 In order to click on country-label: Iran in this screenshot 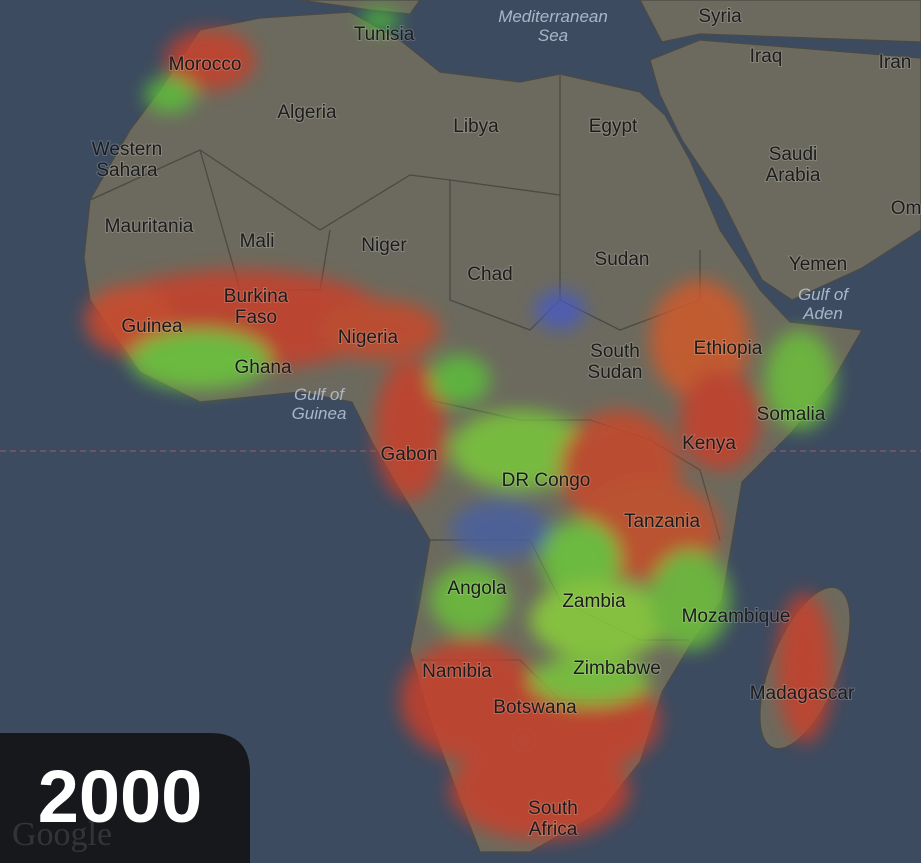, I will do `click(895, 62)`.